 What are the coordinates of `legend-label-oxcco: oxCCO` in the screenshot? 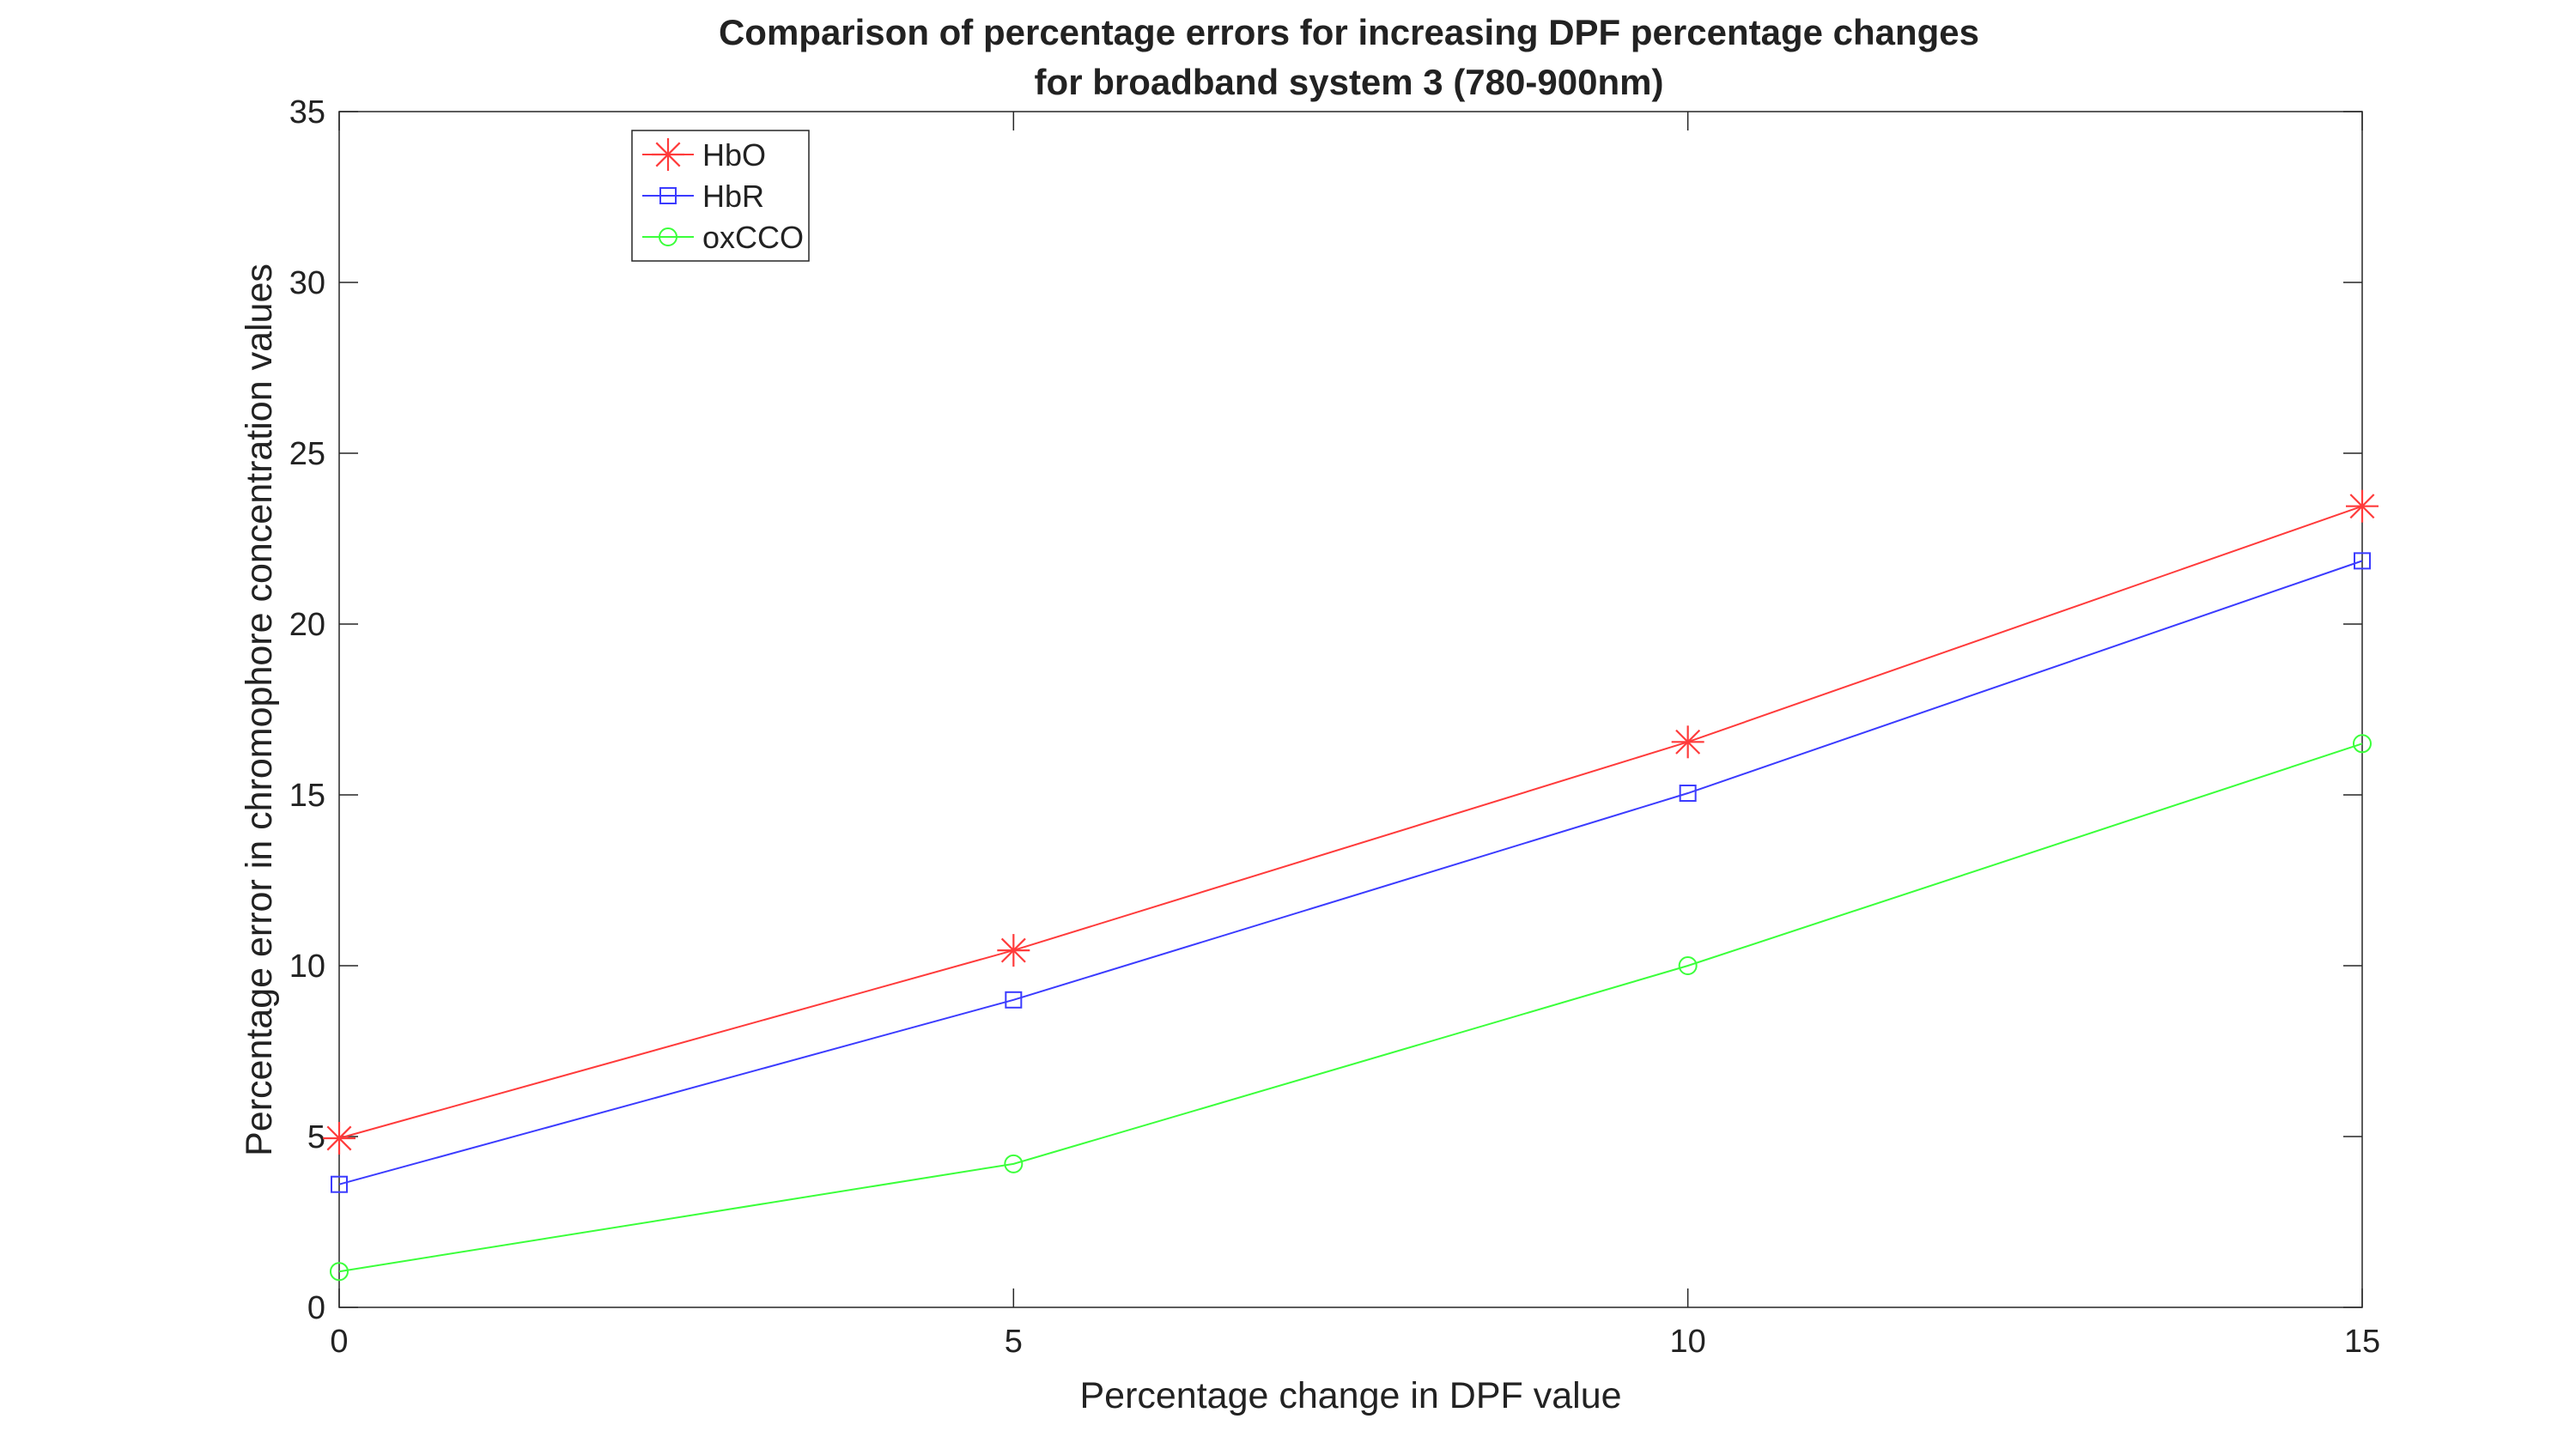 It's located at (753, 237).